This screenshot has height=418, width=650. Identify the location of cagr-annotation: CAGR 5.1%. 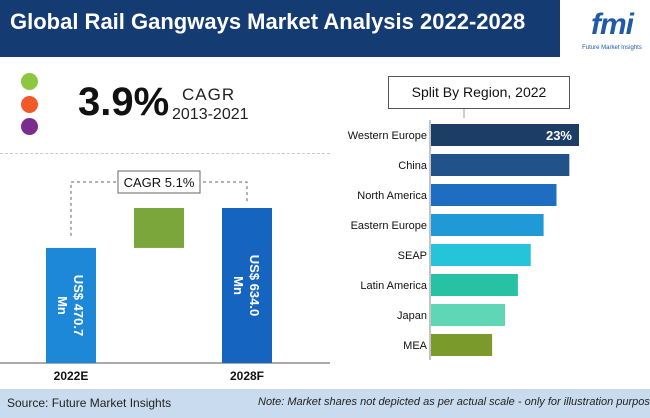
(159, 182).